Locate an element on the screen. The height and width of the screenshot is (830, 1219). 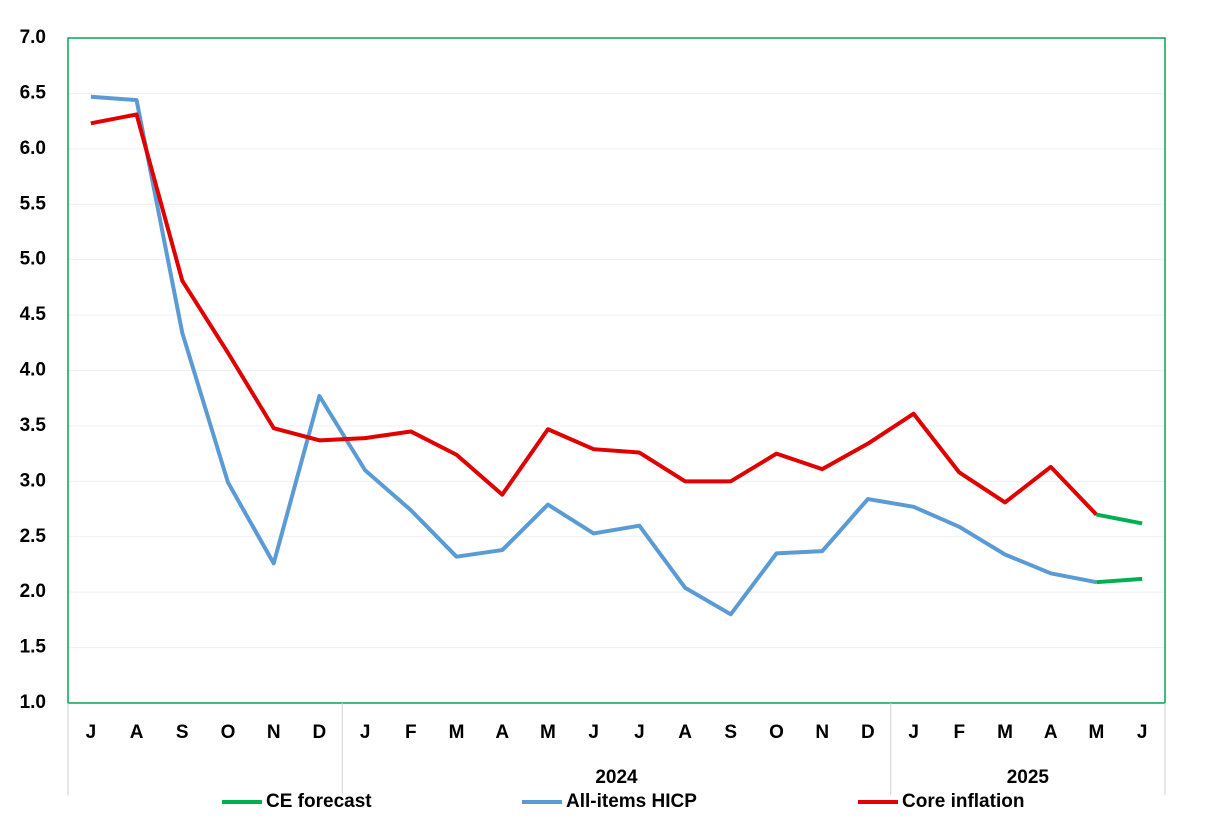
y-tick-label: 2.5 is located at coordinates (33, 536).